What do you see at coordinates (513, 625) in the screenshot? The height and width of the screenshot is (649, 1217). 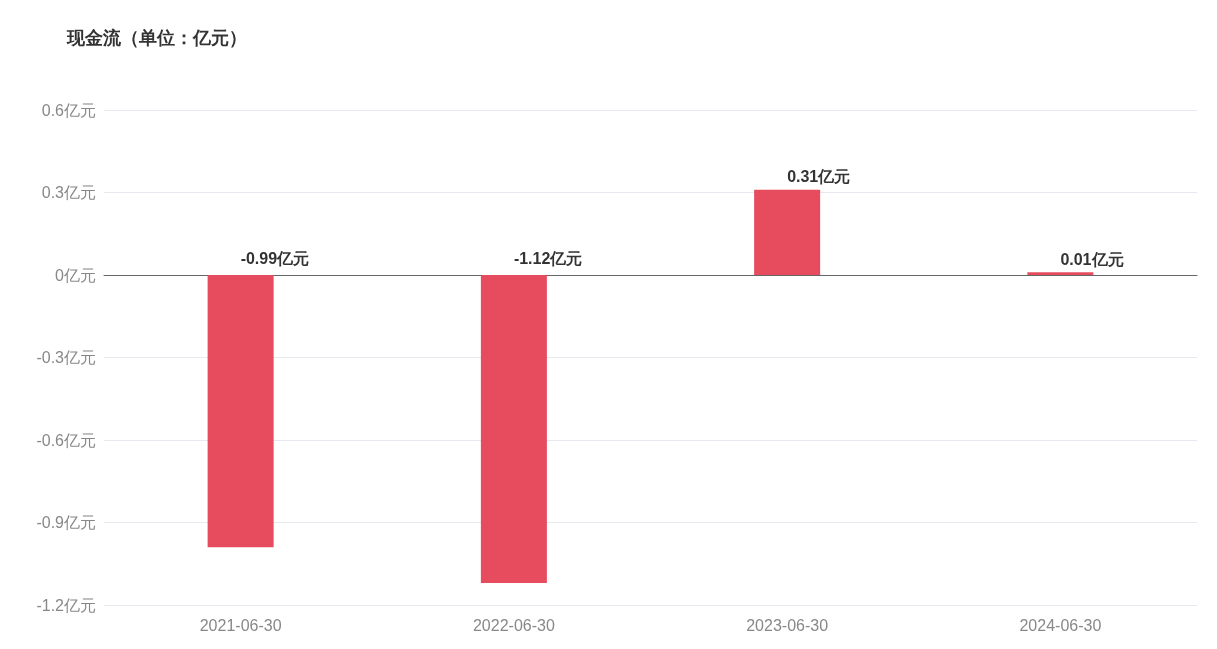 I see `x-tick-label: 2022-06-30` at bounding box center [513, 625].